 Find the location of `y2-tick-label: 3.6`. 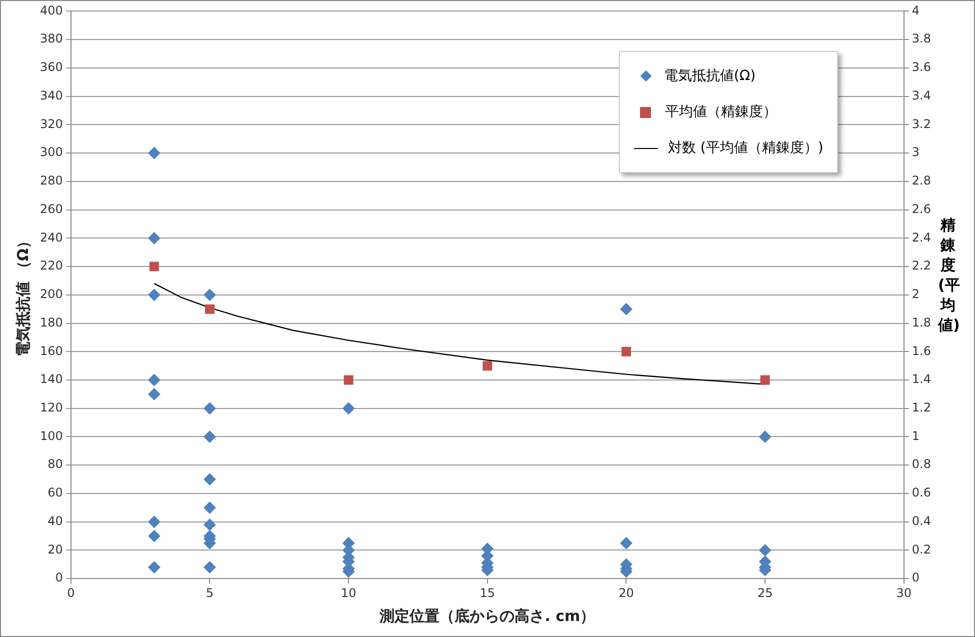

y2-tick-label: 3.6 is located at coordinates (922, 67).